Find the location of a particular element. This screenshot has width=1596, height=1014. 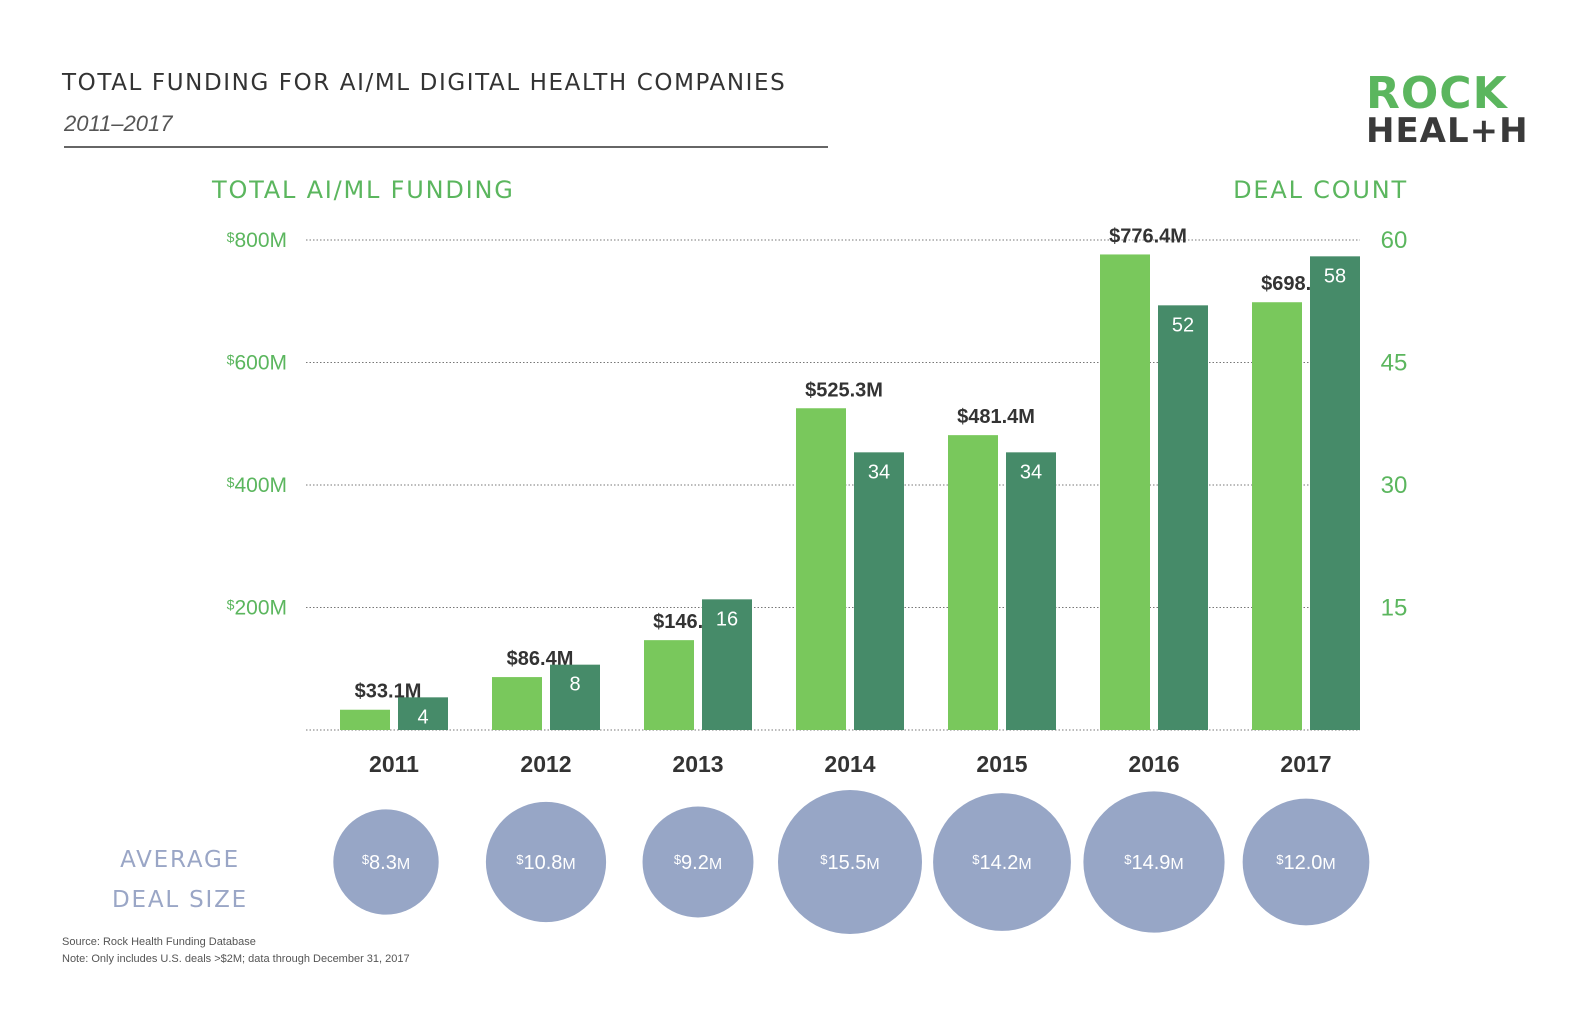

x-tick-label-2017: 2017 is located at coordinates (1305, 764).